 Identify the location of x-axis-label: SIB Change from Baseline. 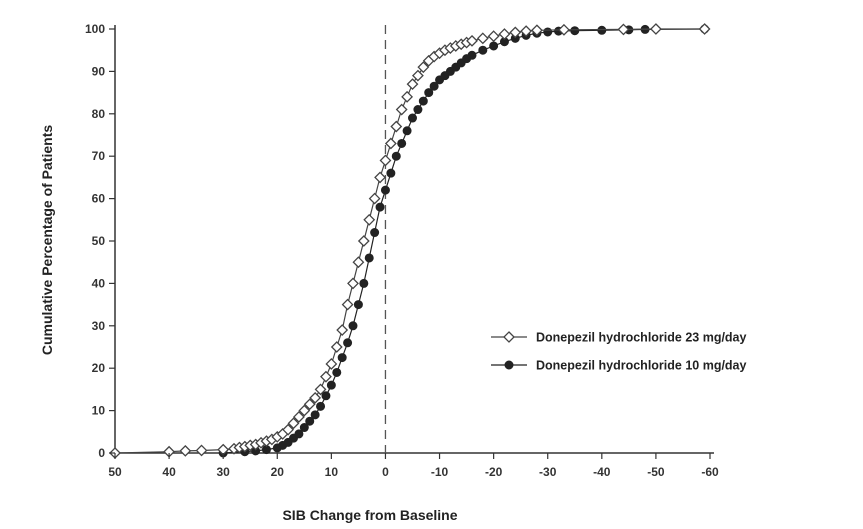
(369, 515).